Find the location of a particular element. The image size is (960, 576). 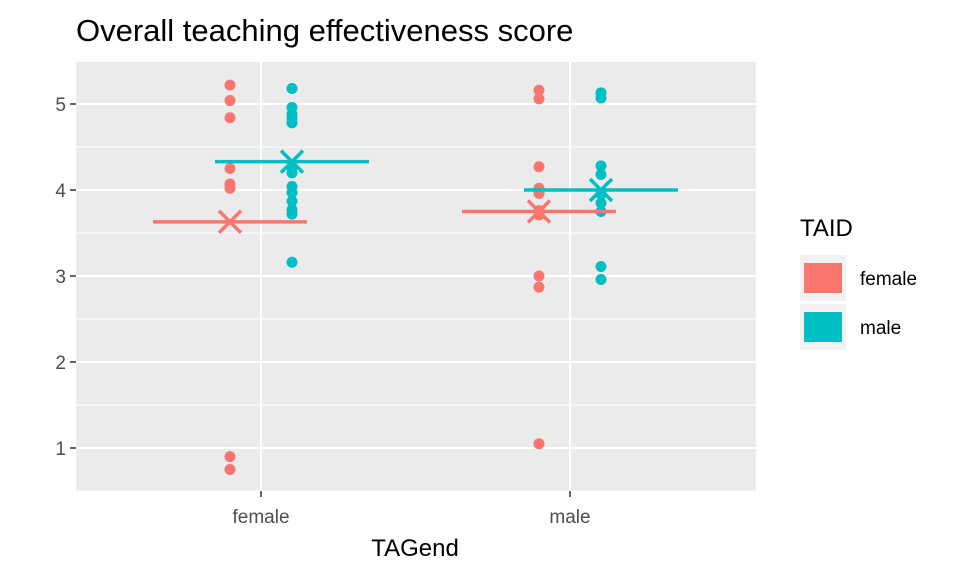

y-tick-label: 5 is located at coordinates (60, 105).